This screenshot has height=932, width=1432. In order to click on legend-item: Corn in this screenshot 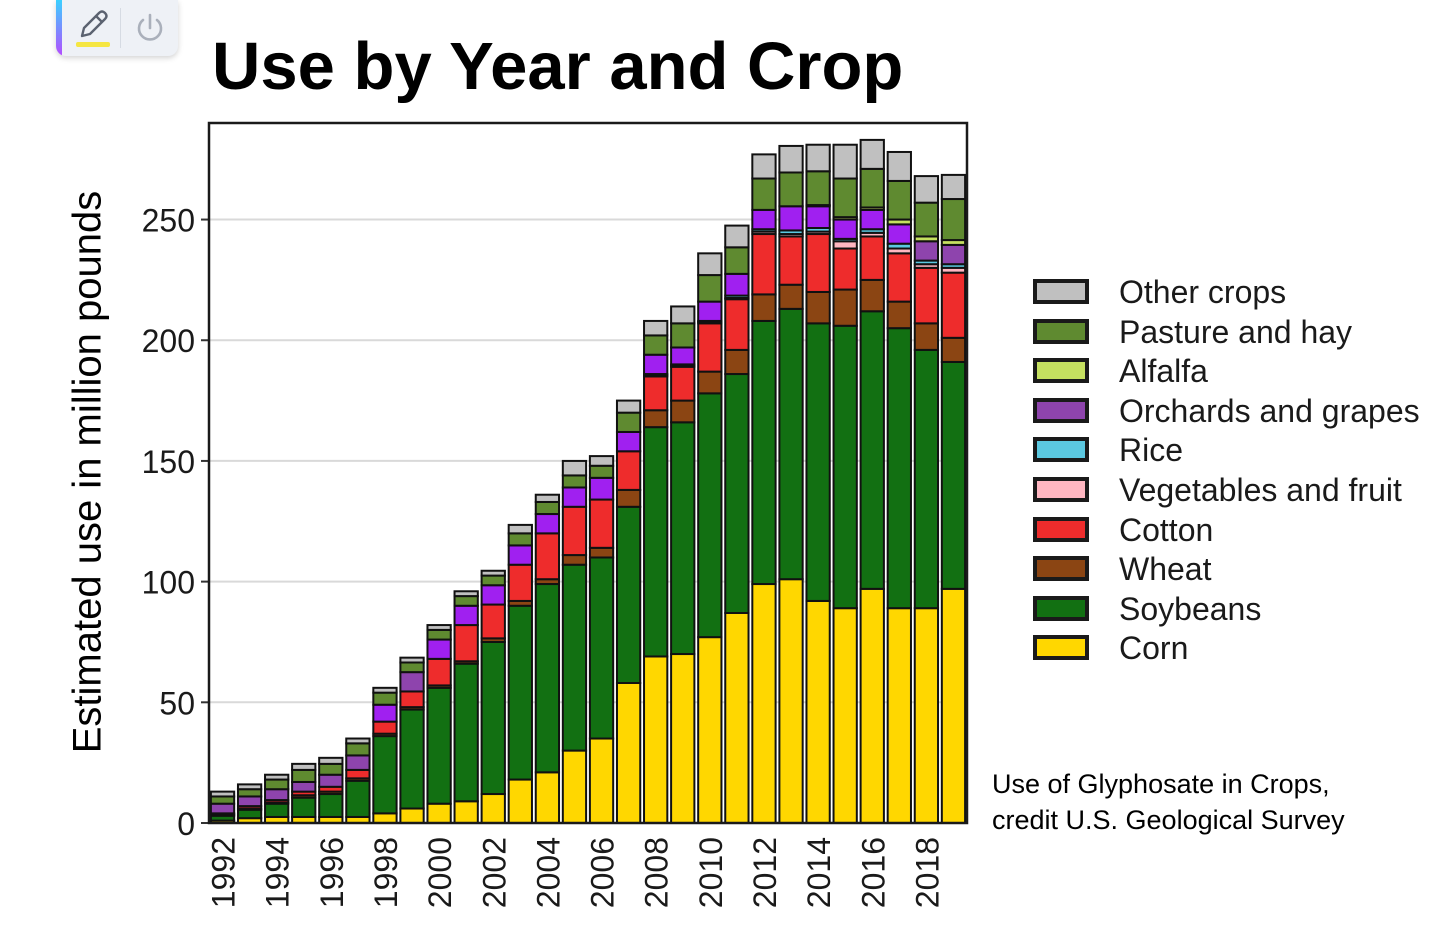, I will do `click(1232, 648)`.